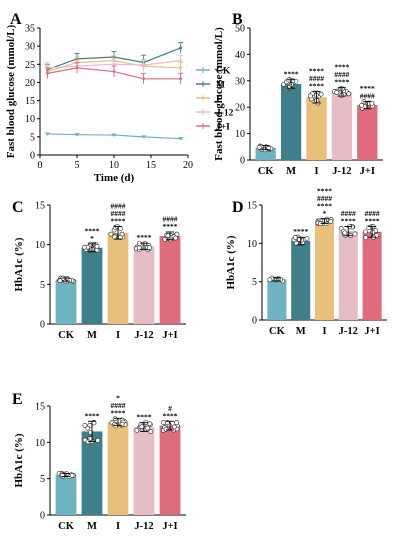 Image resolution: width=401 pixels, height=550 pixels. What do you see at coordinates (114, 165) in the screenshot?
I see `x-tick-label: 10` at bounding box center [114, 165].